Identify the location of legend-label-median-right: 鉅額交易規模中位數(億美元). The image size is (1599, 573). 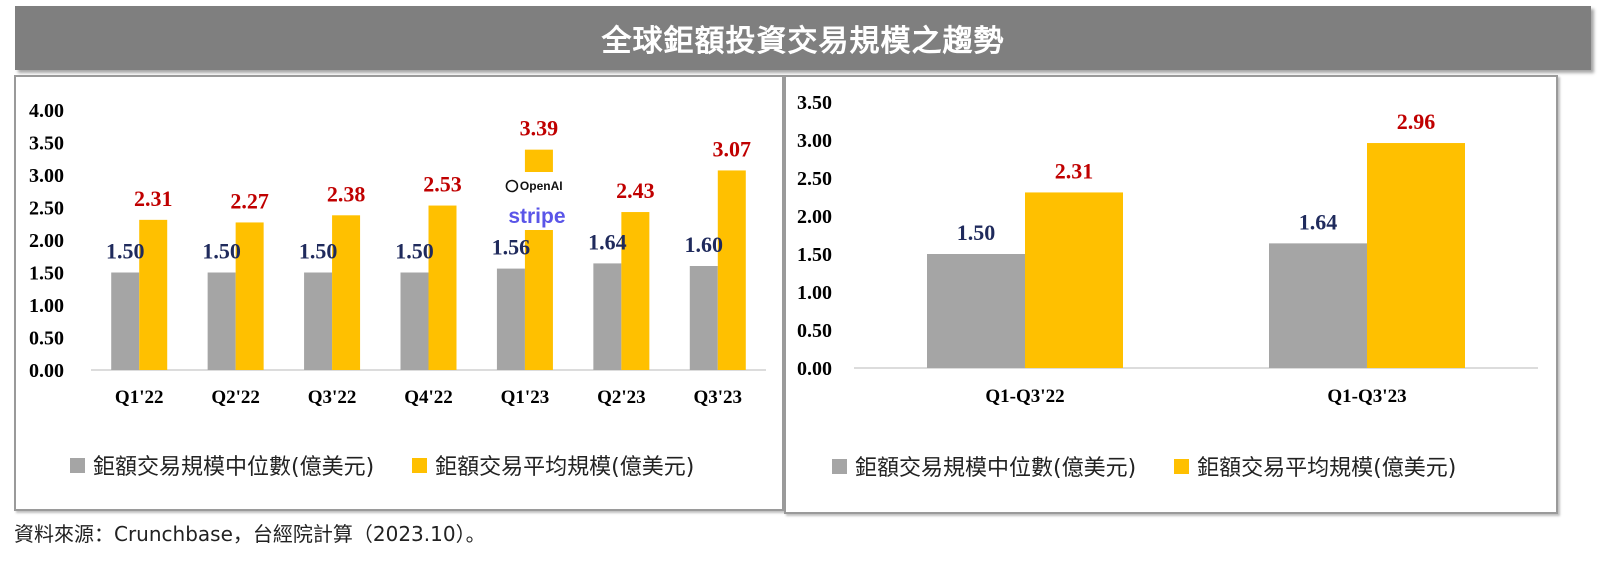
(996, 468).